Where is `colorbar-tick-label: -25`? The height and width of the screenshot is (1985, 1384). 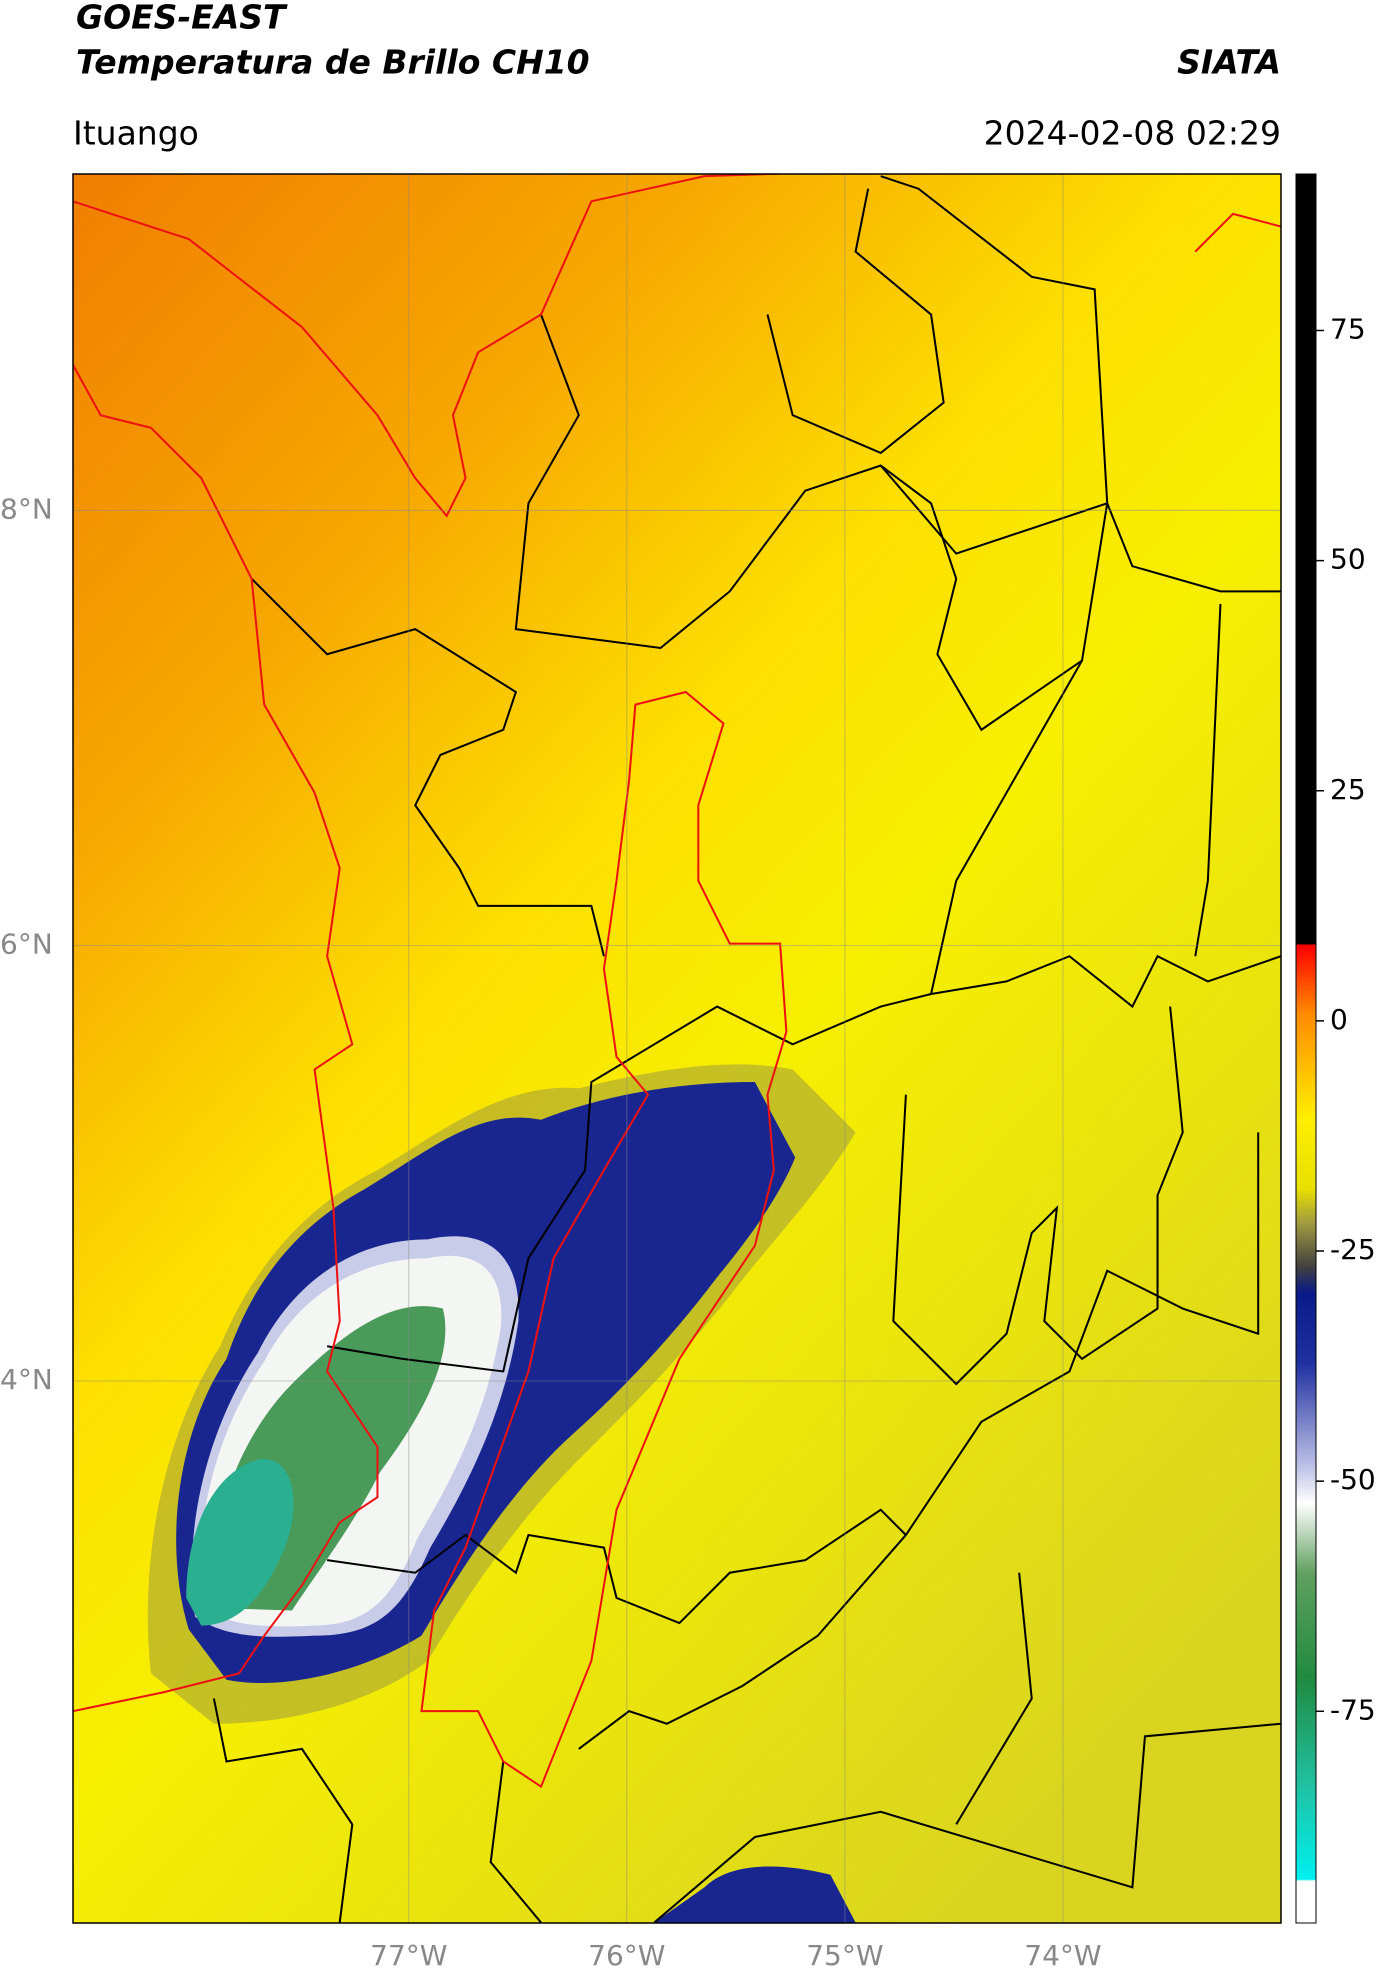 colorbar-tick-label: -25 is located at coordinates (1353, 1249).